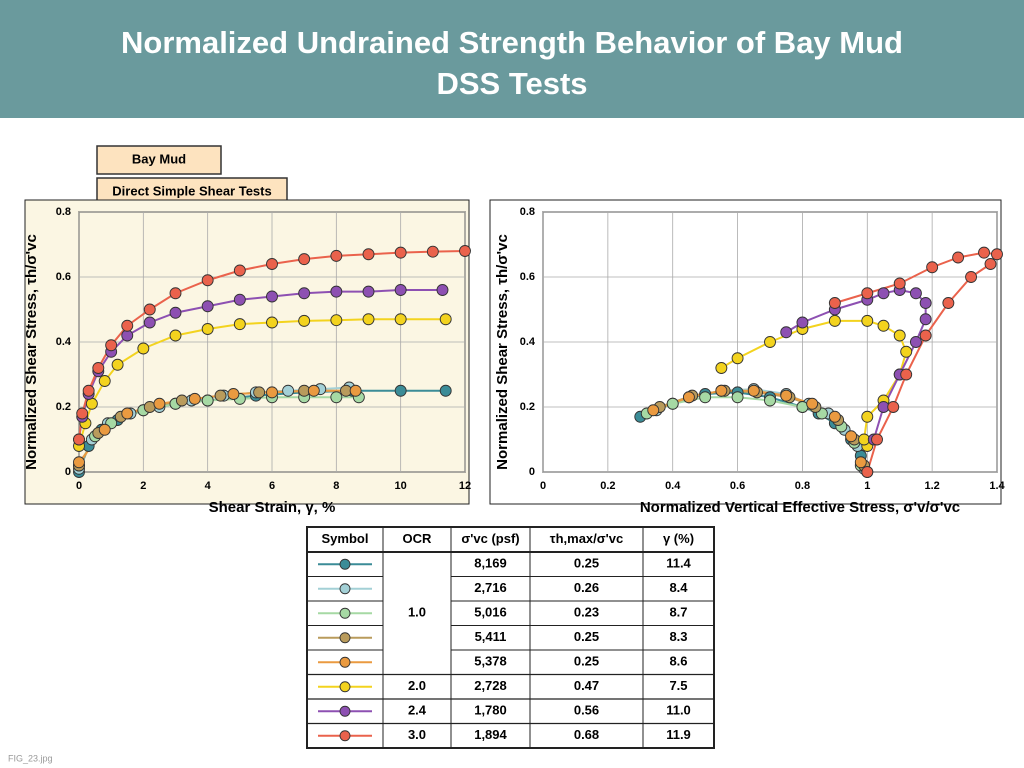 Image resolution: width=1024 pixels, height=768 pixels. I want to click on label: Bay Mud, so click(159, 158).